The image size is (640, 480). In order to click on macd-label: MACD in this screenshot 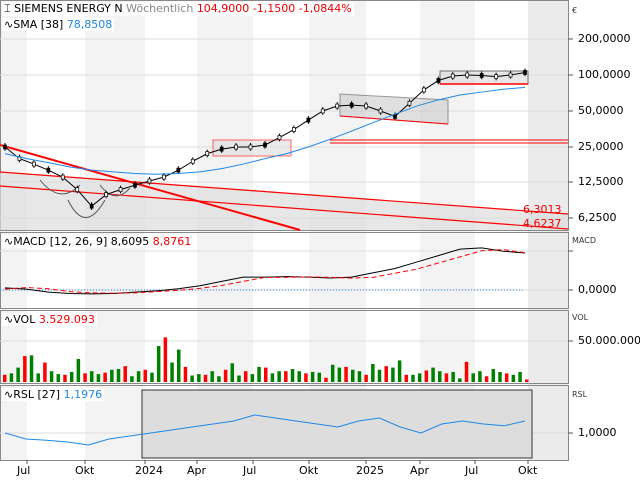, I will do `click(30, 241)`.